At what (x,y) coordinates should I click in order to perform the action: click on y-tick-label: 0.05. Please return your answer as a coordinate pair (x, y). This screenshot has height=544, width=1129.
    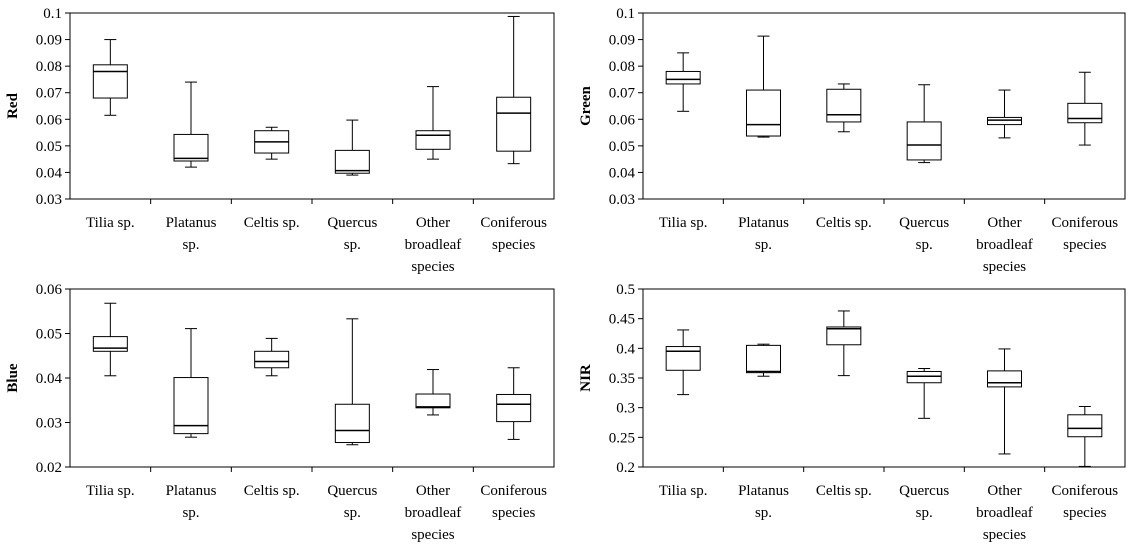
    Looking at the image, I should click on (49, 147).